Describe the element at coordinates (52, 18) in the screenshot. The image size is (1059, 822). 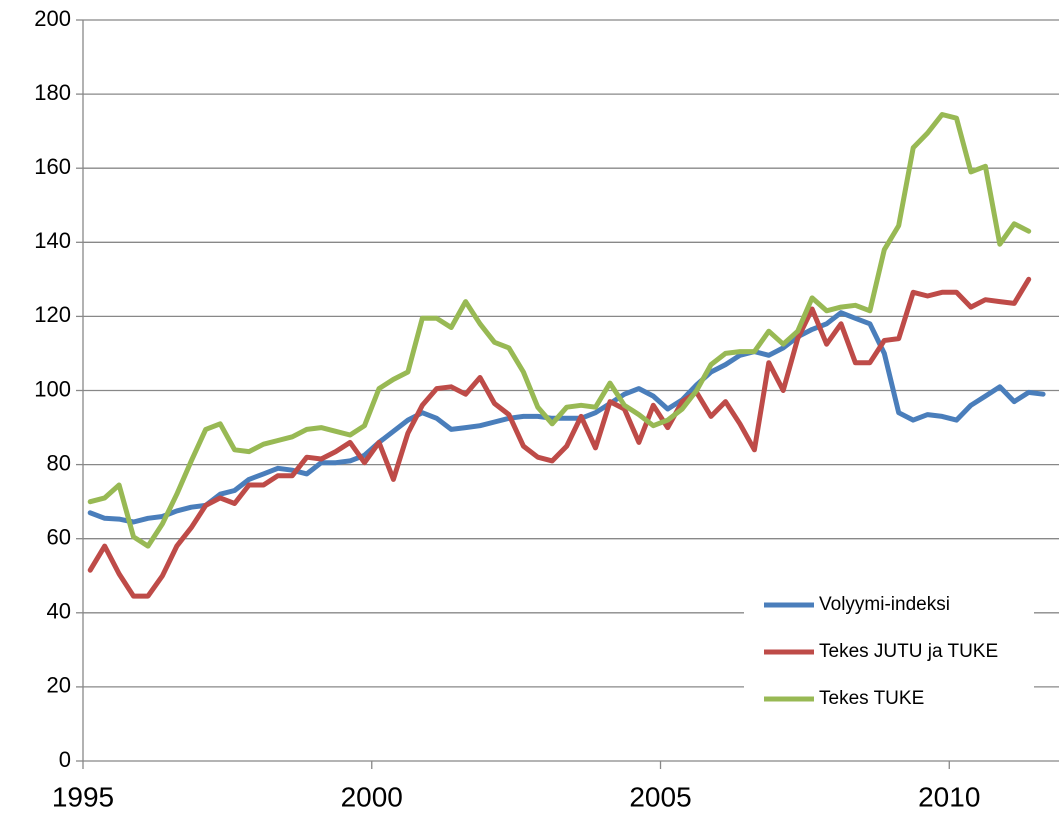
I see `y-tick-label: 200` at that location.